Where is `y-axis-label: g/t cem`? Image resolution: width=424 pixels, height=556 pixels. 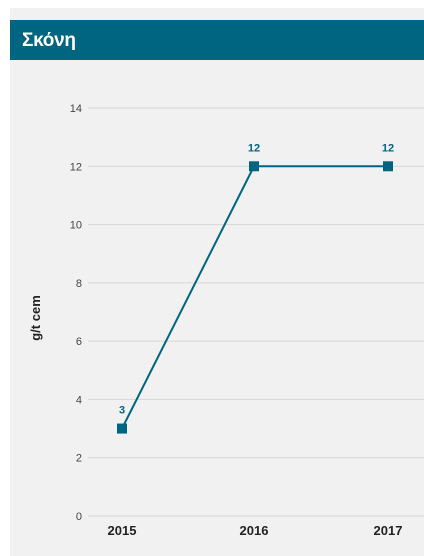
y-axis-label: g/t cem is located at coordinates (35, 318).